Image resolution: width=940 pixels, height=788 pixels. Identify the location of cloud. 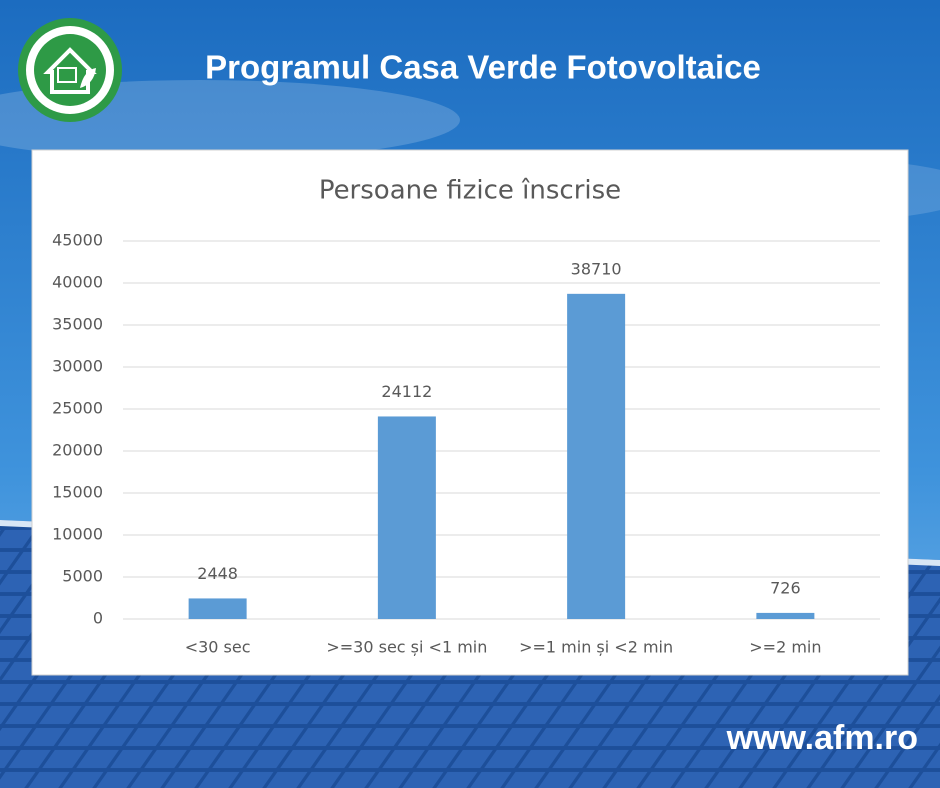
(230, 120).